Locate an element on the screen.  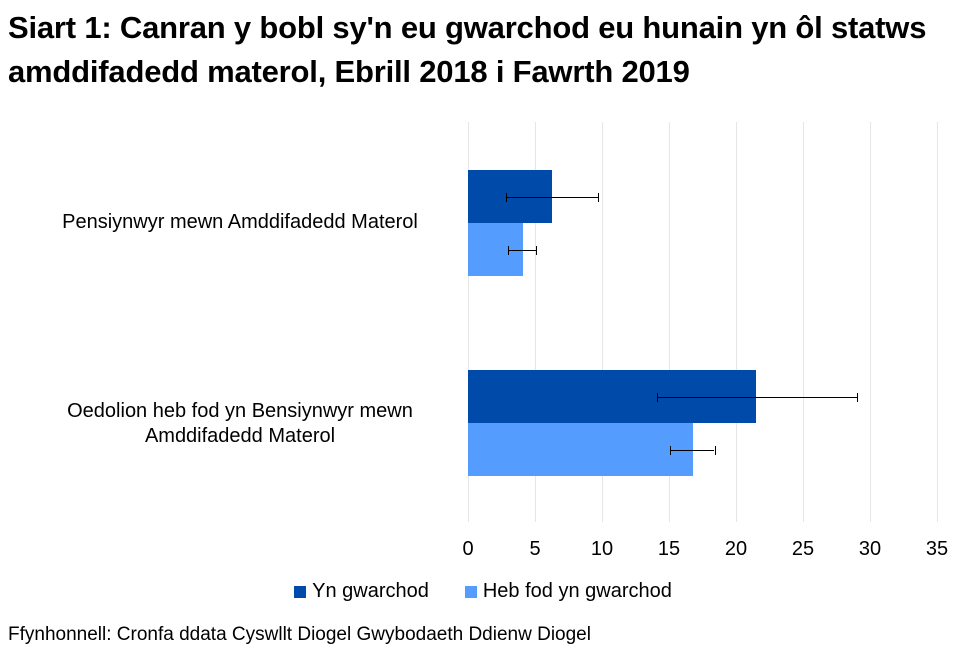
x-tick-label: 25 is located at coordinates (803, 549).